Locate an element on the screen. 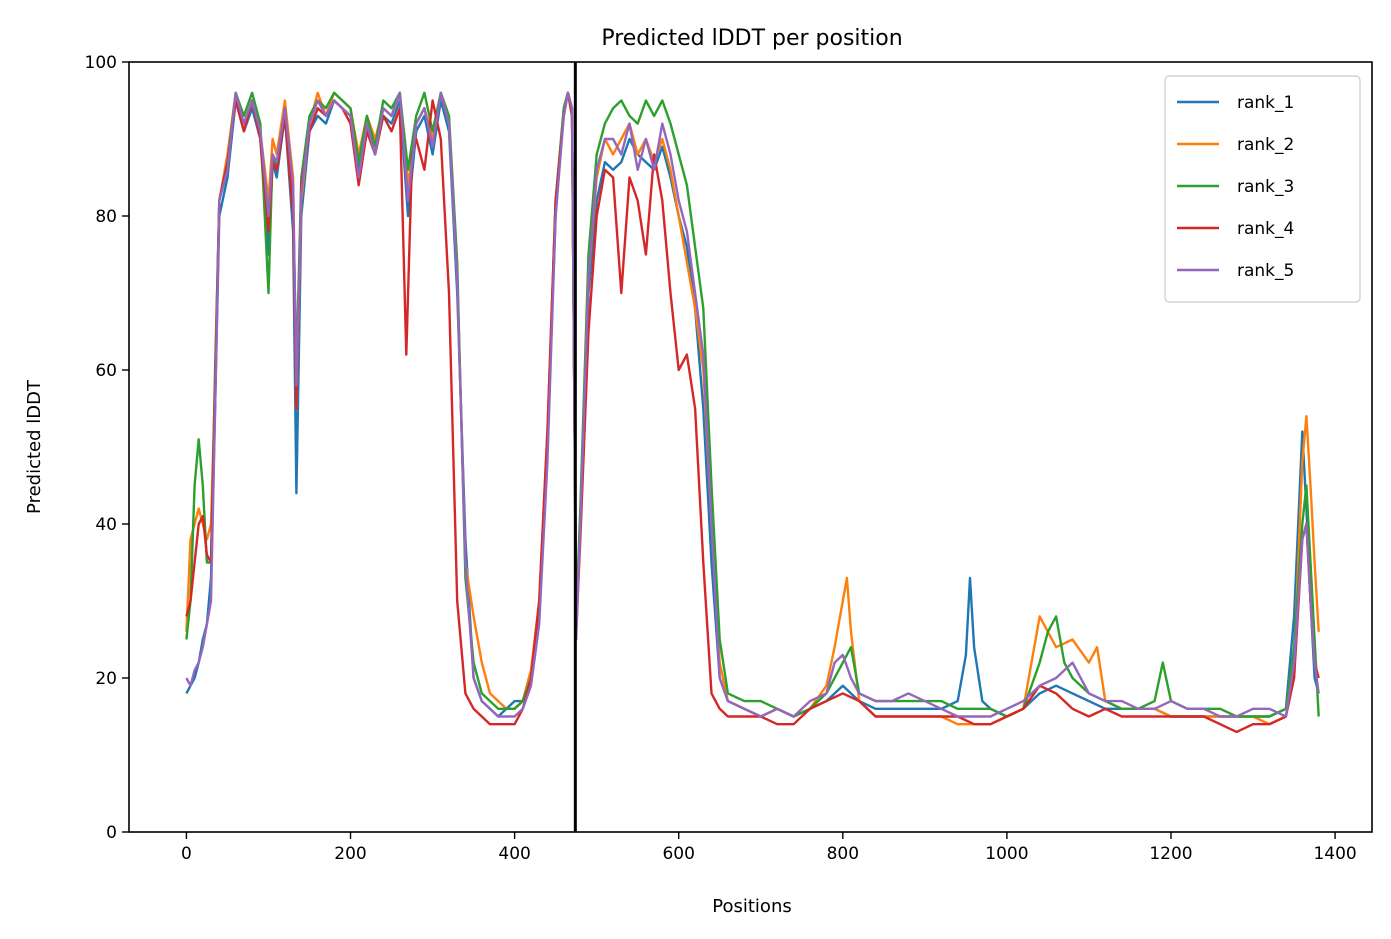  y-tick-label: 100 is located at coordinates (101, 63).